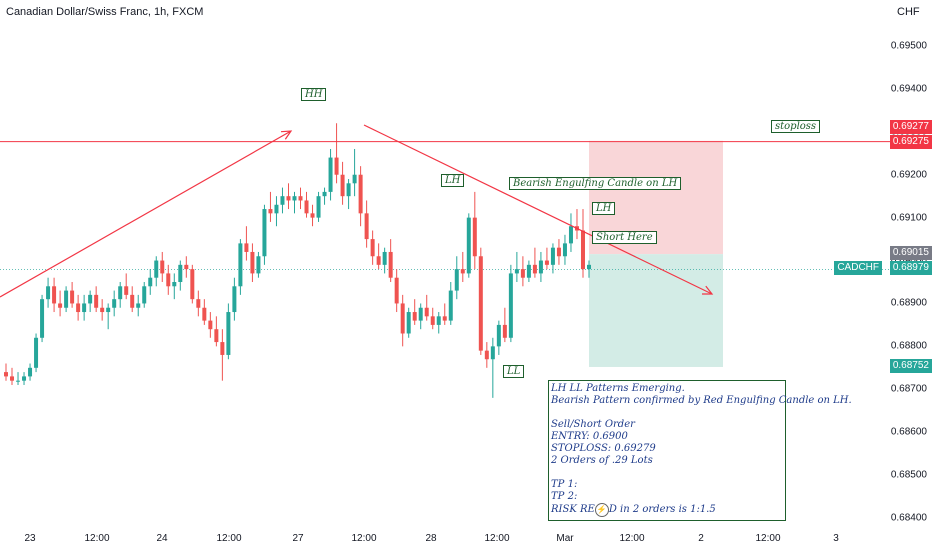 This screenshot has height=550, width=932. I want to click on lightning-icon: ⚡, so click(601, 510).